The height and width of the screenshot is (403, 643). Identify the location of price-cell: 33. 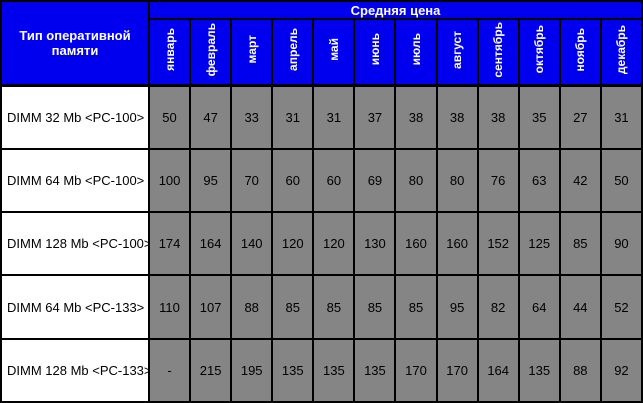
(252, 117).